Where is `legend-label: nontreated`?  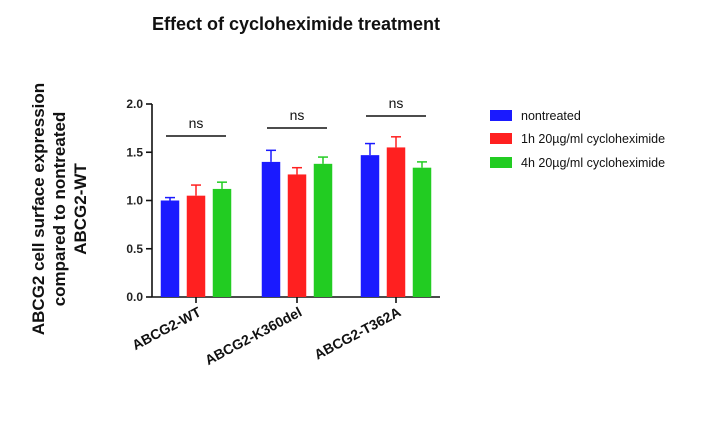 legend-label: nontreated is located at coordinates (551, 116).